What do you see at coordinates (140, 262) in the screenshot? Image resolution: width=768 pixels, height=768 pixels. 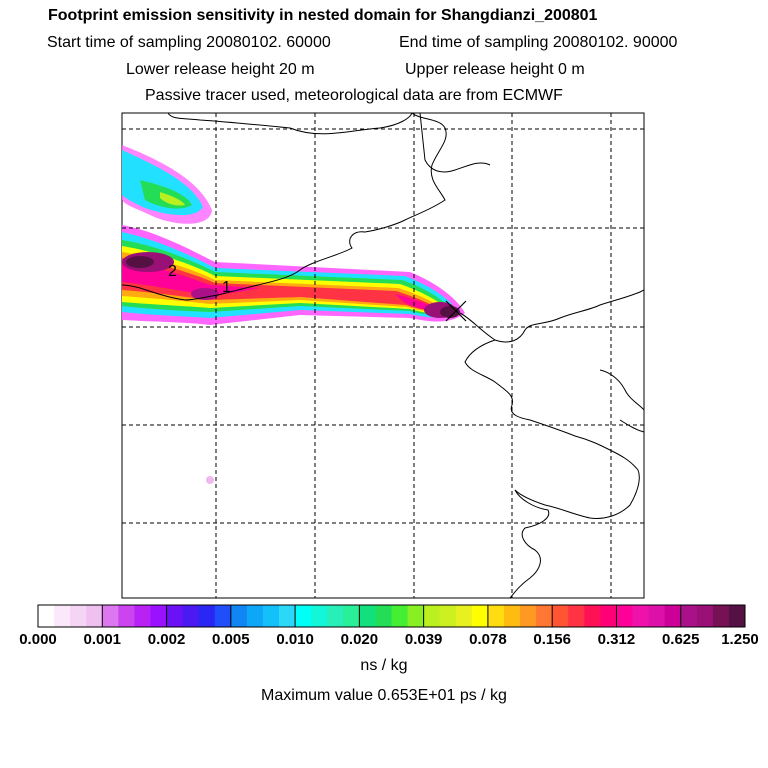 I see `plume-core-west-dark` at bounding box center [140, 262].